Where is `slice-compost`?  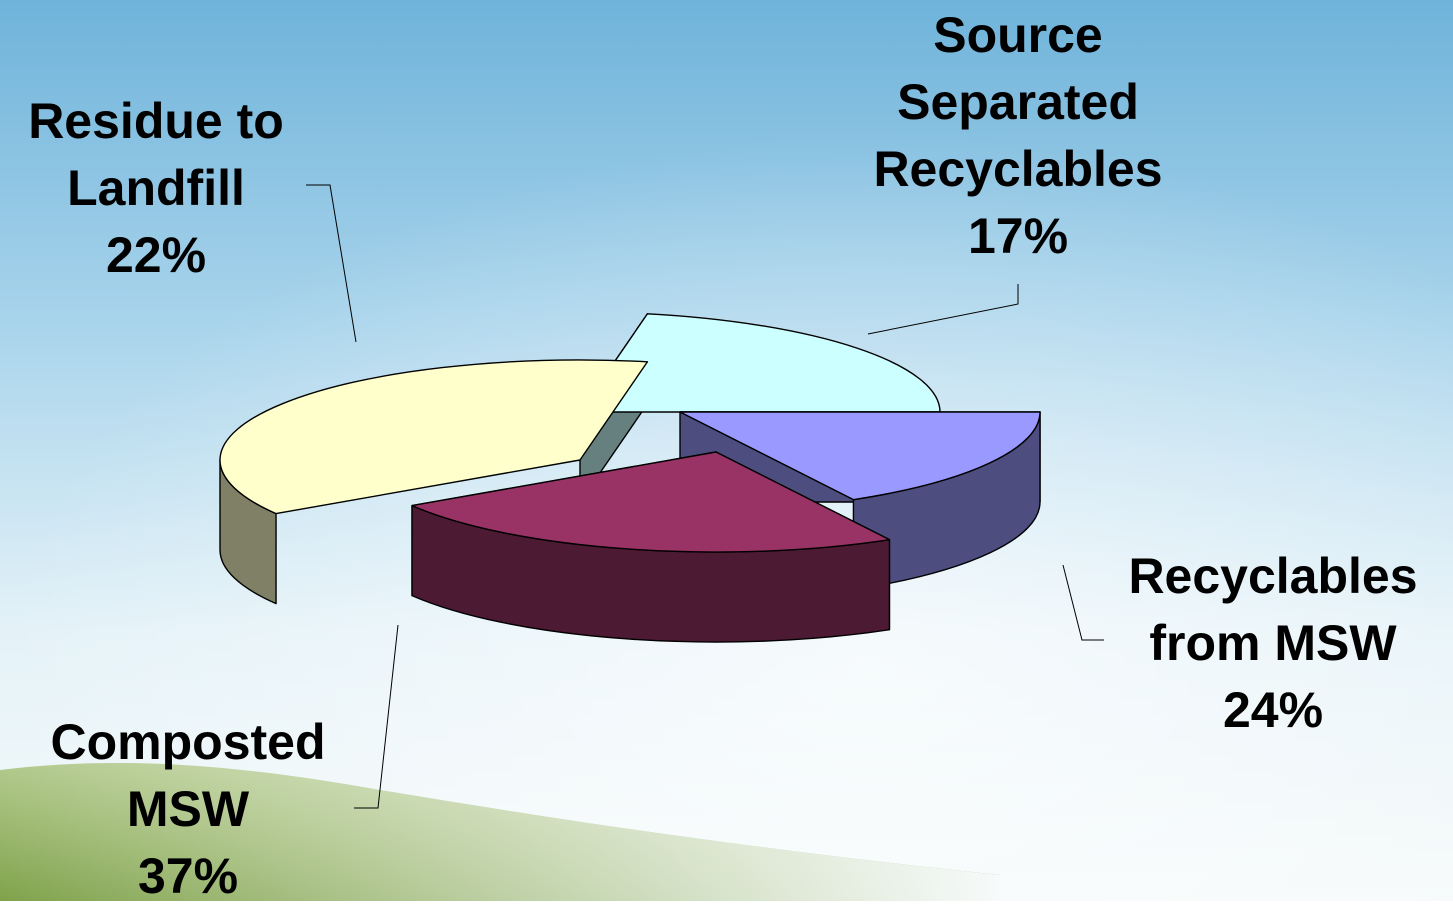 slice-compost is located at coordinates (434, 482).